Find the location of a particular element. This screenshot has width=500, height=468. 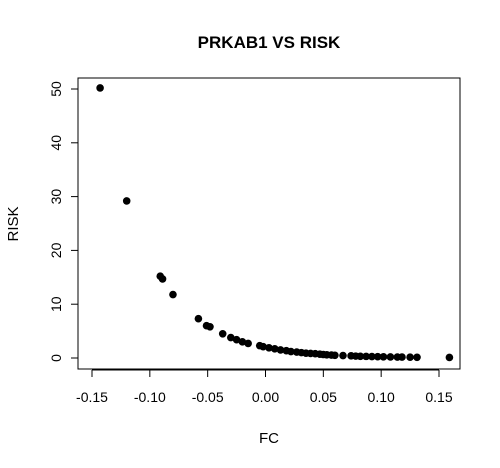

x-axis: -0.15 -0.10 -0.05 0.00 0.05 0.10 0.15 is located at coordinates (264, 387).